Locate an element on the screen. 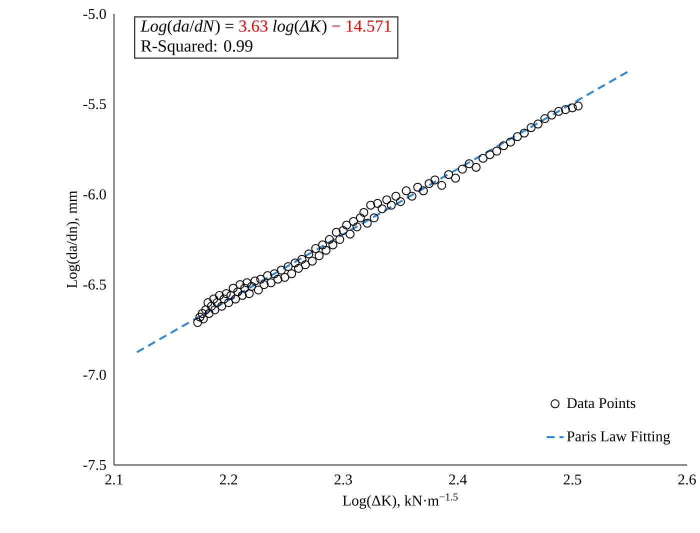  legend-label: Data Points is located at coordinates (601, 403).